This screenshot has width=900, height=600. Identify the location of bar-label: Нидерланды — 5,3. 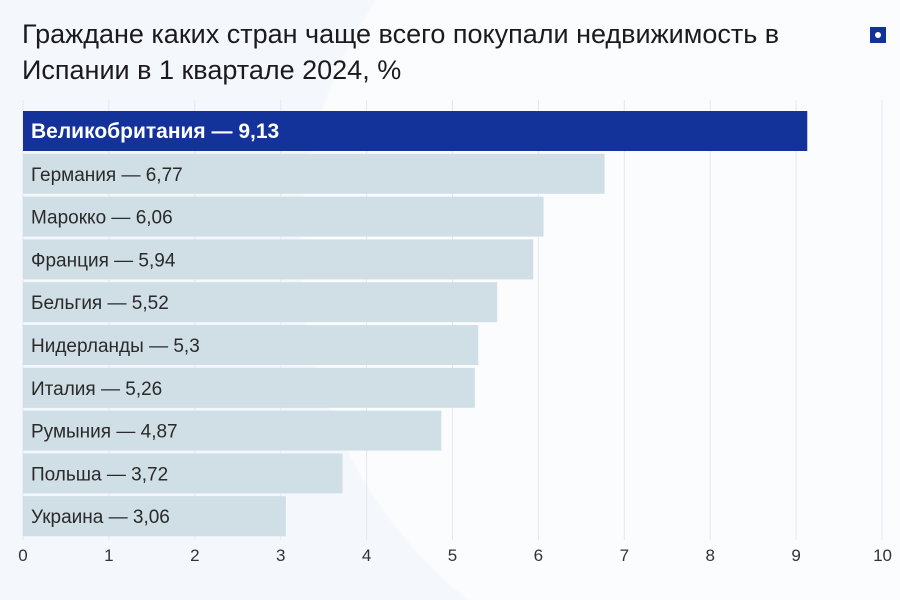
(115, 346).